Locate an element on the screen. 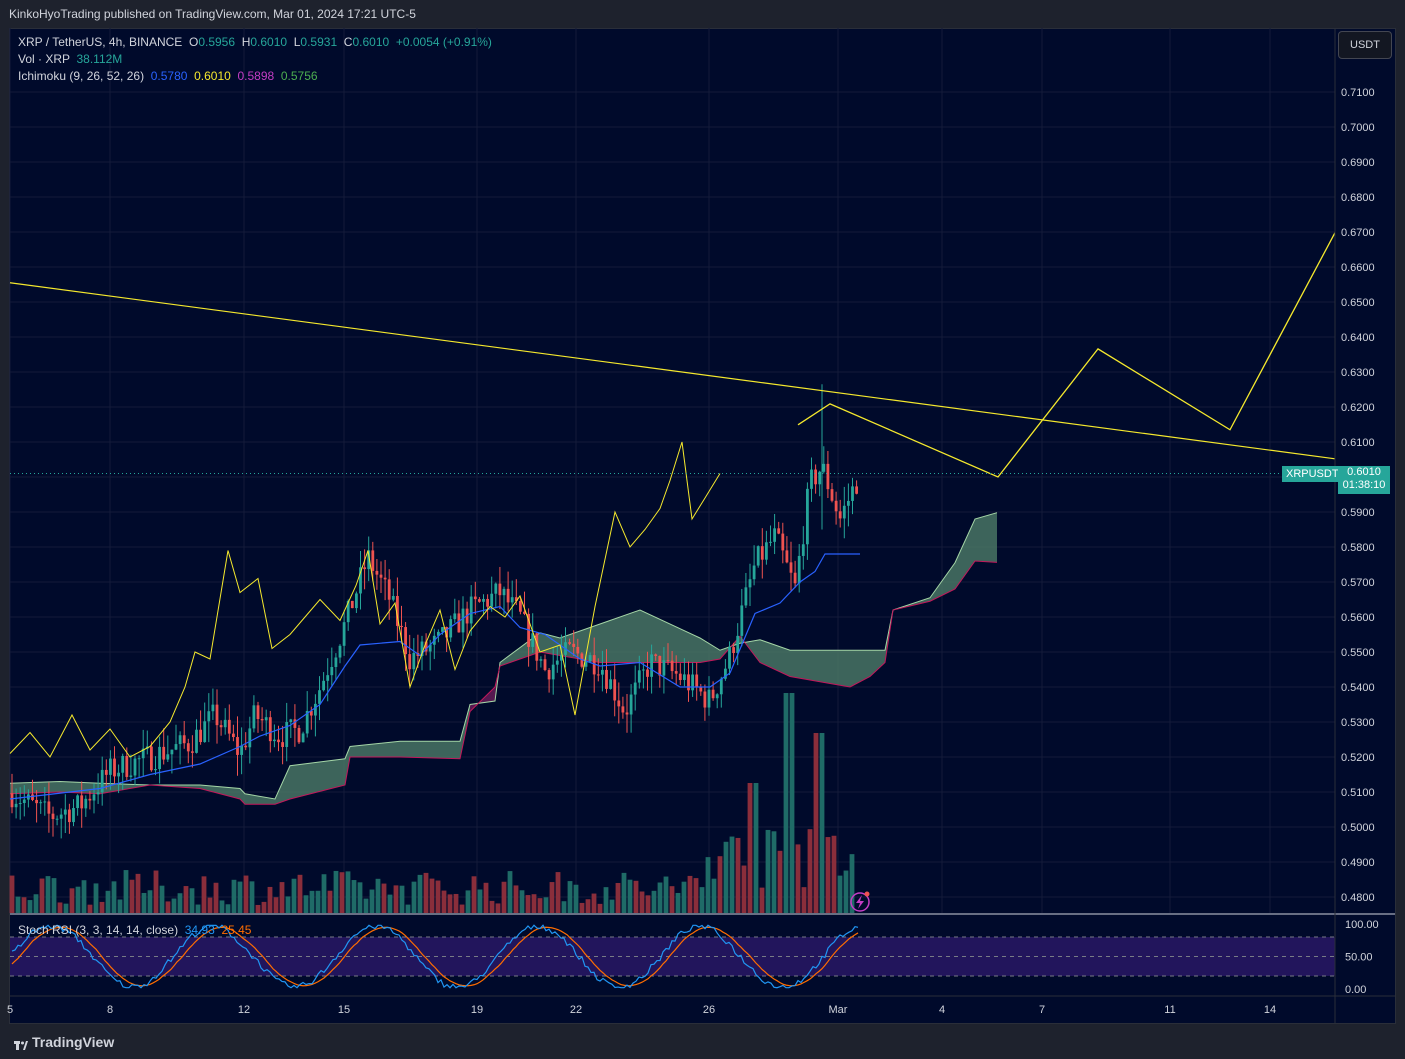  volume-legend: Vol · XRP 38.112M is located at coordinates (70, 59).